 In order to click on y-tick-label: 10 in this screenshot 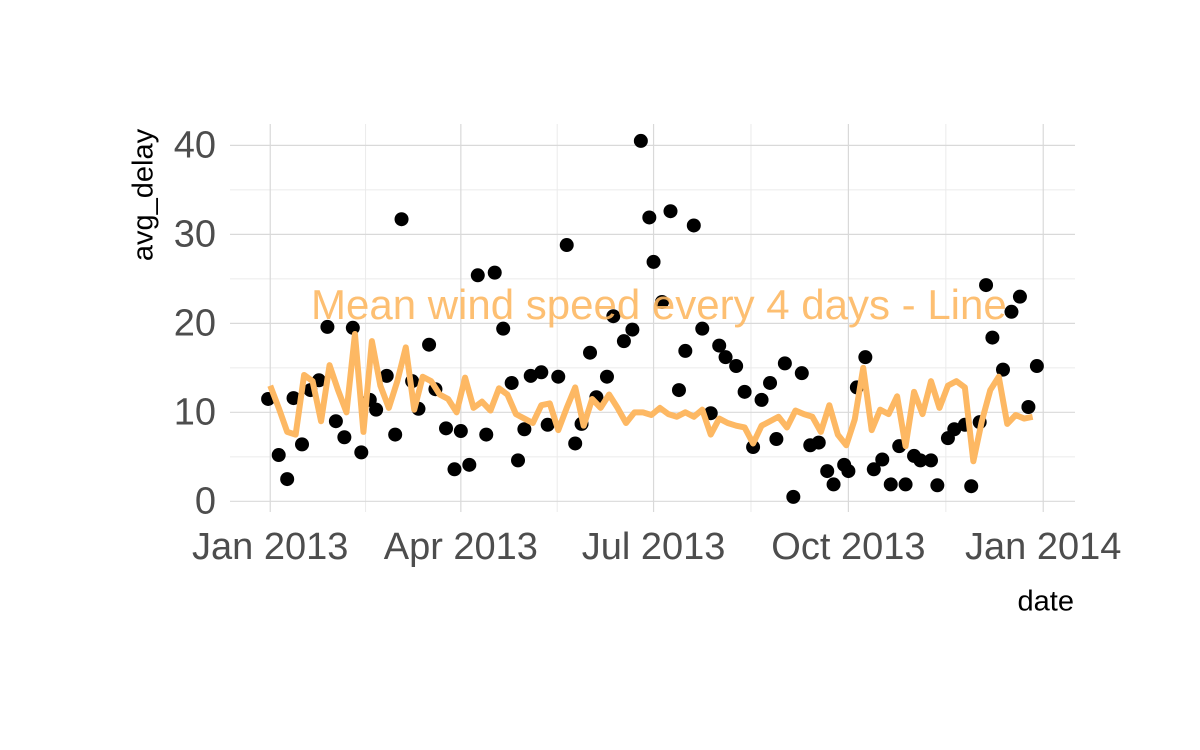, I will do `click(195, 412)`.